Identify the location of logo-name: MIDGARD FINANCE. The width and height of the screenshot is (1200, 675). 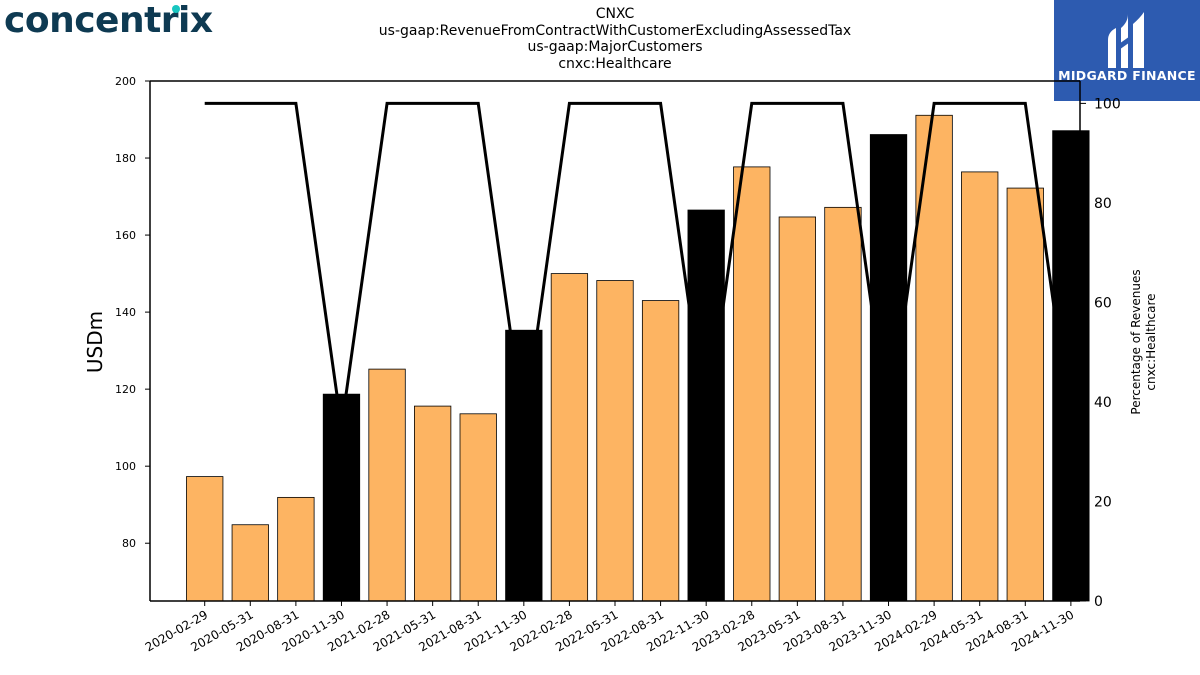
(1127, 75).